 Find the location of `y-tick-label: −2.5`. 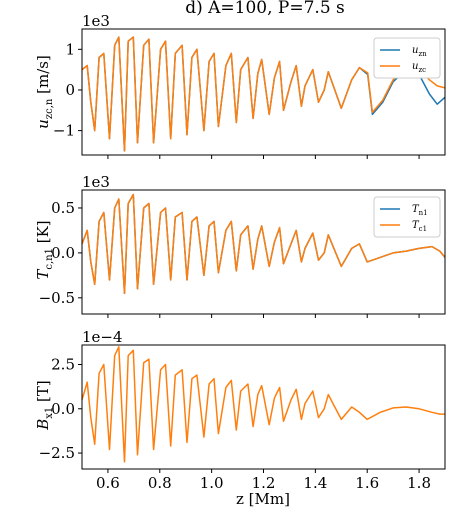

y-tick-label: −2.5 is located at coordinates (57, 453).